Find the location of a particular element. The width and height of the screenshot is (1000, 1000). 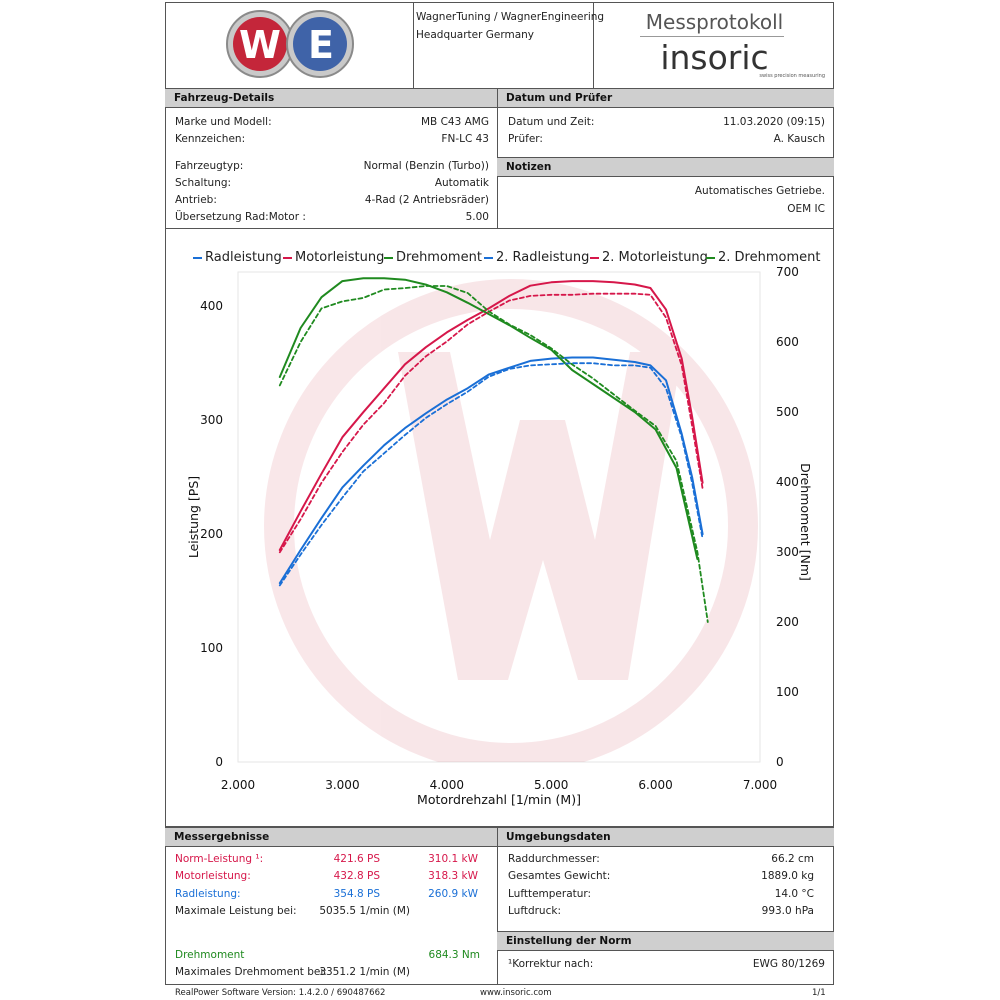

engine-power-label: Motorleistung: is located at coordinates (213, 876).